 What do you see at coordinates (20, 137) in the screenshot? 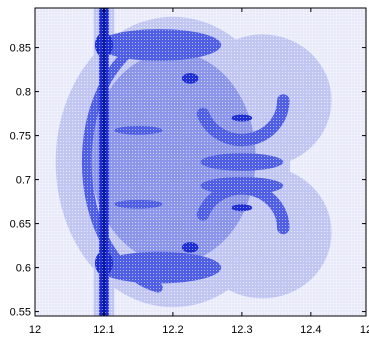
I see `y-tick-label: 0.75` at bounding box center [20, 137].